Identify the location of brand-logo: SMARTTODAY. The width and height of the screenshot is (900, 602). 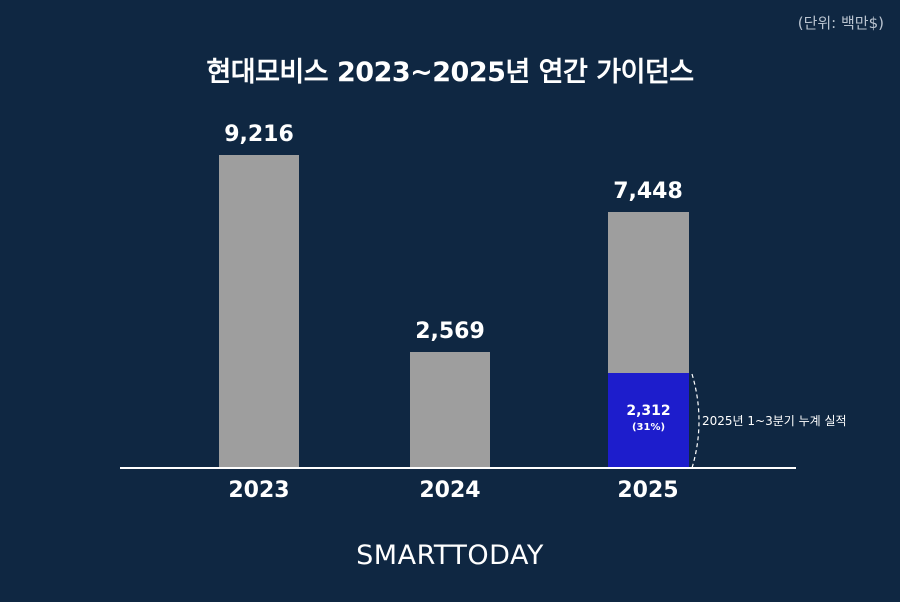
(450, 555).